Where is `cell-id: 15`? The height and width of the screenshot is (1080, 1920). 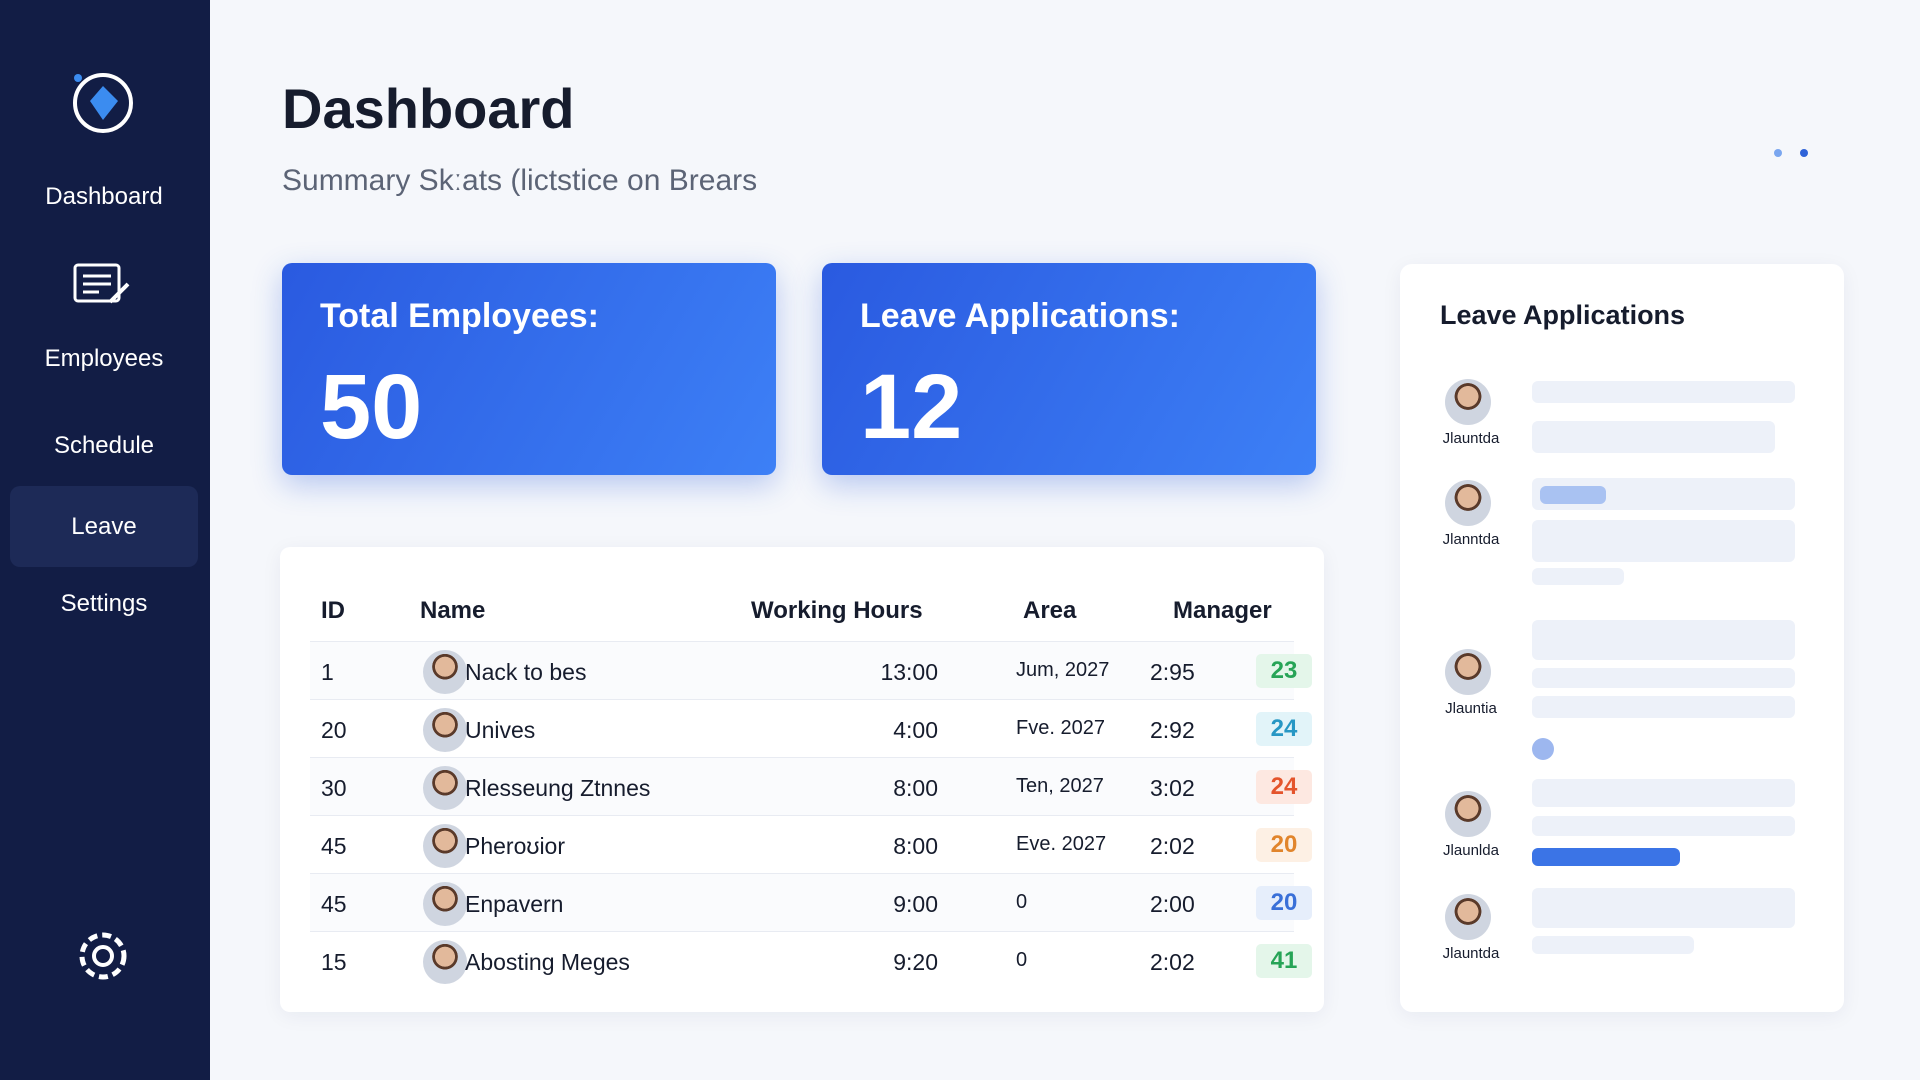
cell-id: 15 is located at coordinates (334, 962).